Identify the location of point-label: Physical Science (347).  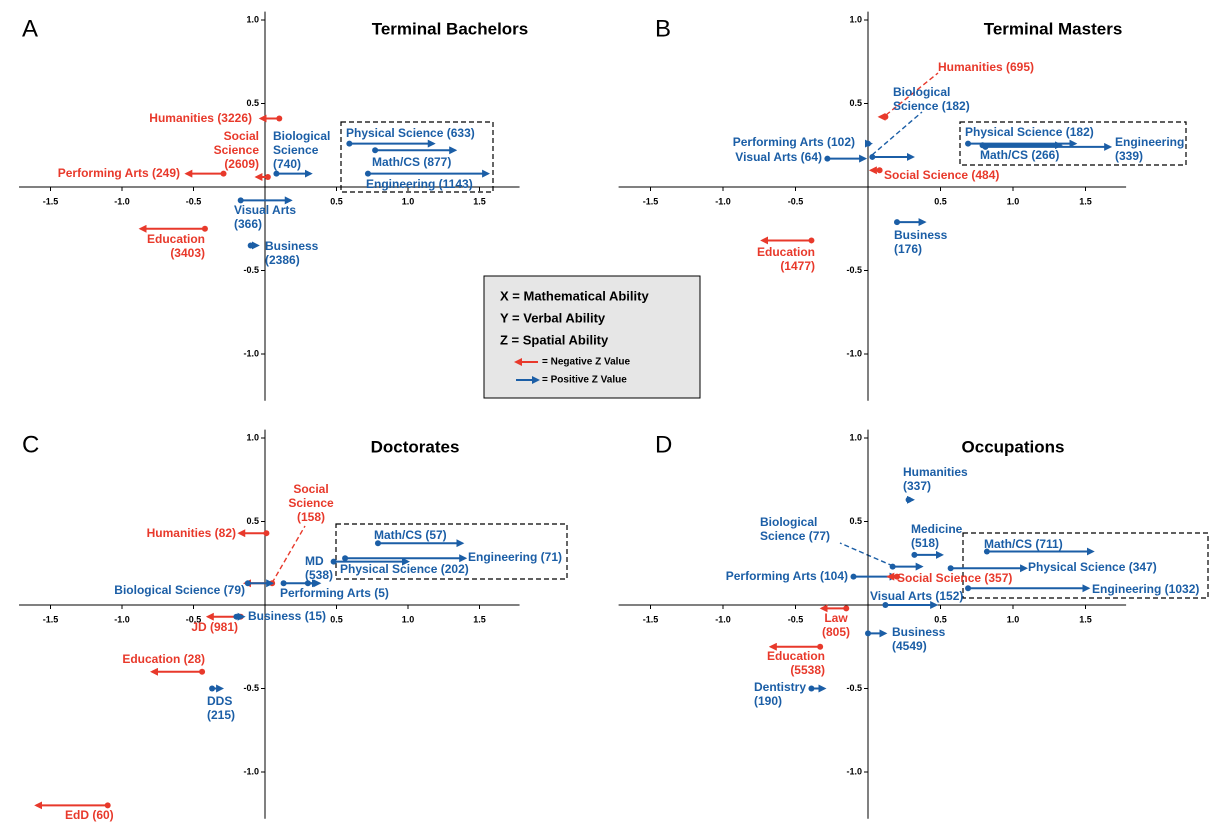
(1092, 567).